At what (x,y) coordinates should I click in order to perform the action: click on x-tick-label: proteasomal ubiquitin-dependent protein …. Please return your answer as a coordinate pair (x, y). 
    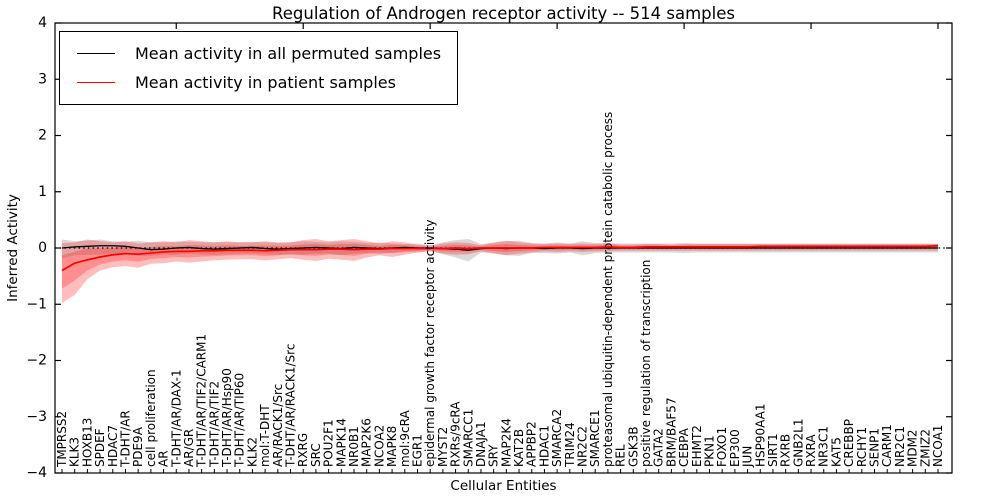
    Looking at the image, I should click on (608, 289).